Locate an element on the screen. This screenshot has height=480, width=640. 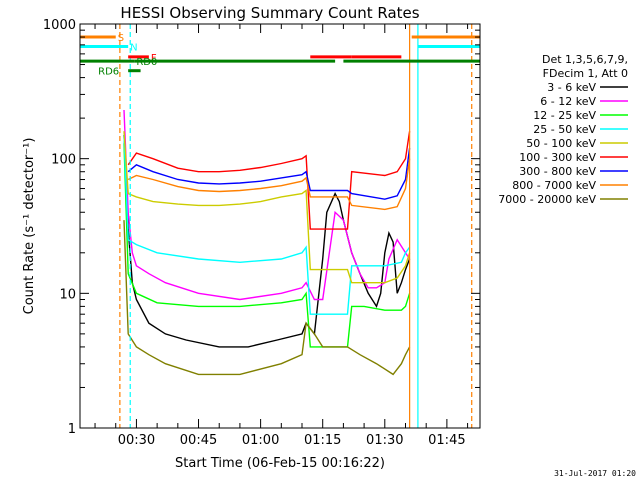
series-line-50-100-kev is located at coordinates (267, 207).